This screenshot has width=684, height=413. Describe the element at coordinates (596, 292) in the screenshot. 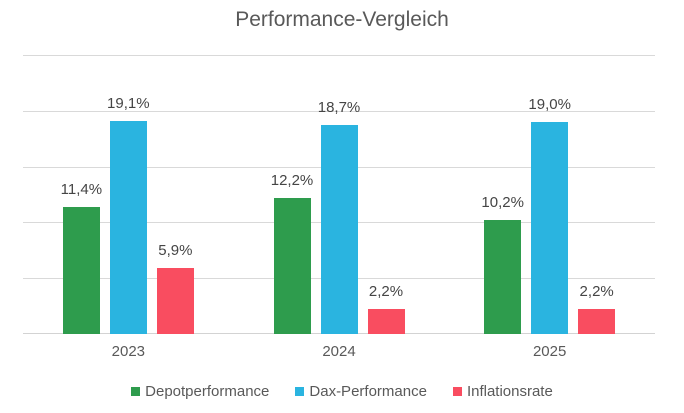

I see `value-label-inflationsrate-2025: 2,2%` at that location.